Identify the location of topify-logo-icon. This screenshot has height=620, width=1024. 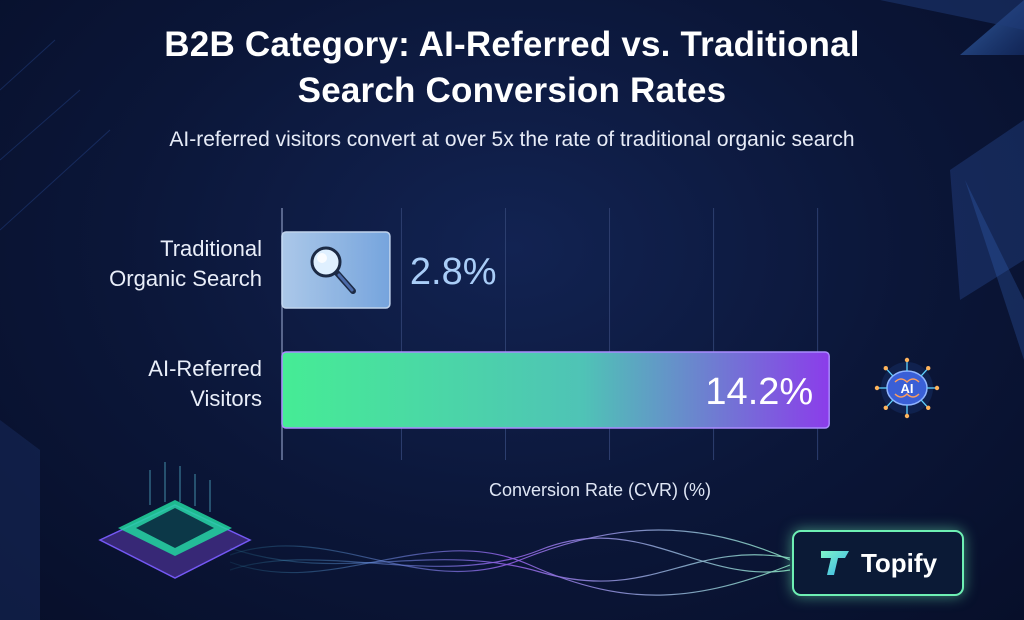
(834, 563).